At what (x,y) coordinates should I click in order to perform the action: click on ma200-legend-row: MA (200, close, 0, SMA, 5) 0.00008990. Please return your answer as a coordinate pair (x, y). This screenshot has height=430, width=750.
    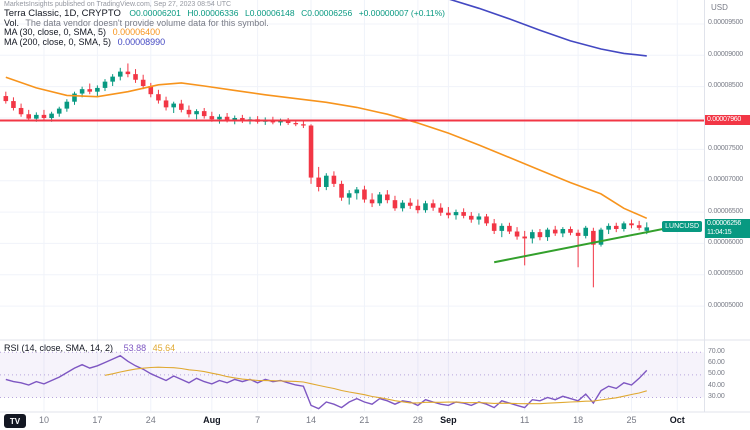
    Looking at the image, I should click on (226, 42).